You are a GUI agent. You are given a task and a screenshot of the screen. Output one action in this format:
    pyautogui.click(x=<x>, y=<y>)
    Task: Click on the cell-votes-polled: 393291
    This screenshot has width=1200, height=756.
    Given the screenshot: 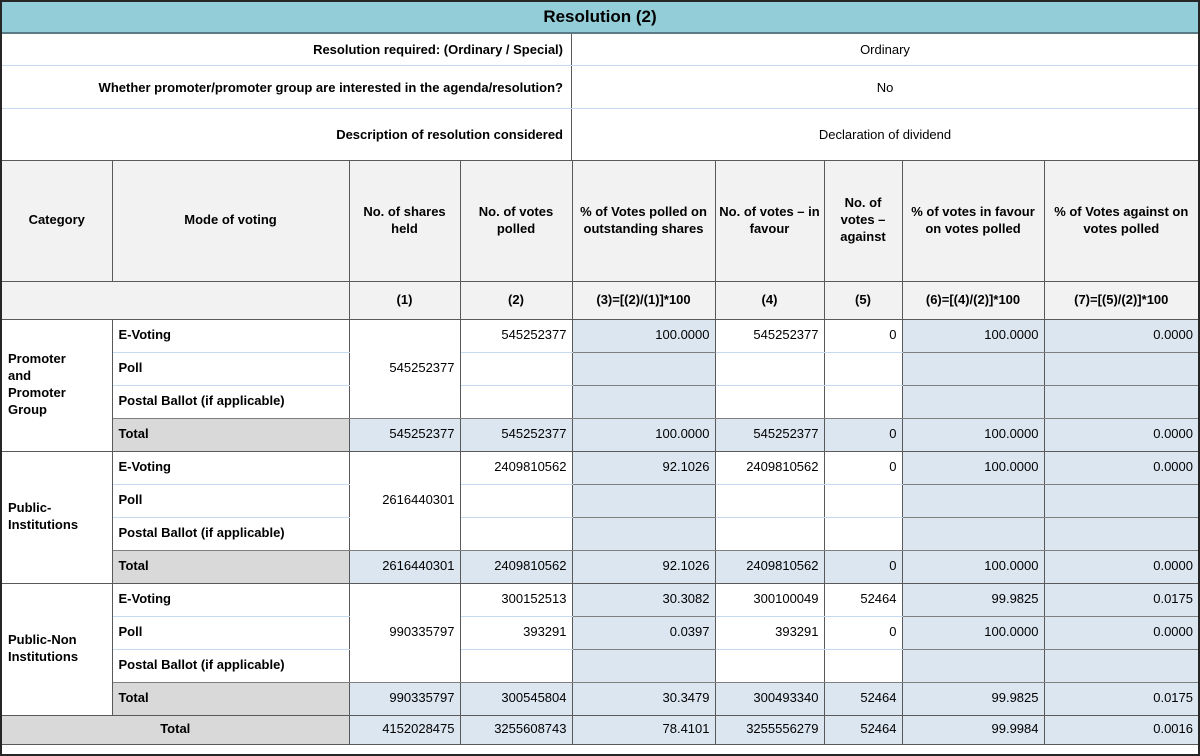 What is the action you would take?
    pyautogui.click(x=516, y=633)
    